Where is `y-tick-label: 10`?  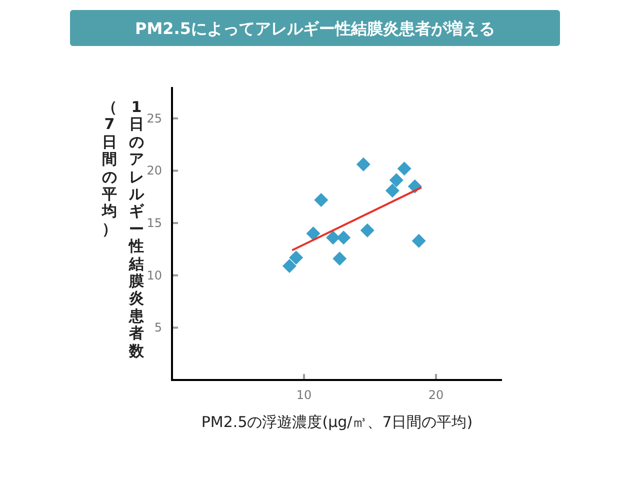 y-tick-label: 10 is located at coordinates (154, 275).